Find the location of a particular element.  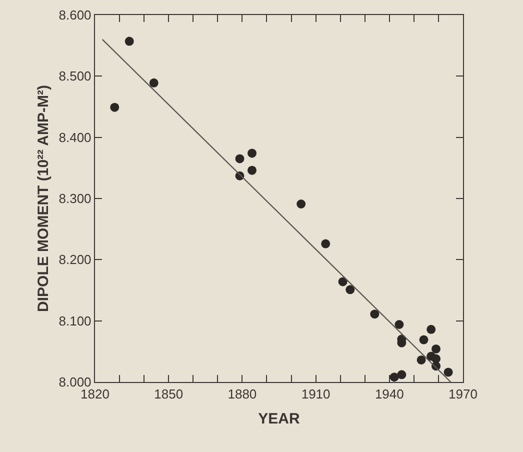

y-axis-title: DIPOLE MOMENT (10²² AMP-M²) is located at coordinates (43, 198).